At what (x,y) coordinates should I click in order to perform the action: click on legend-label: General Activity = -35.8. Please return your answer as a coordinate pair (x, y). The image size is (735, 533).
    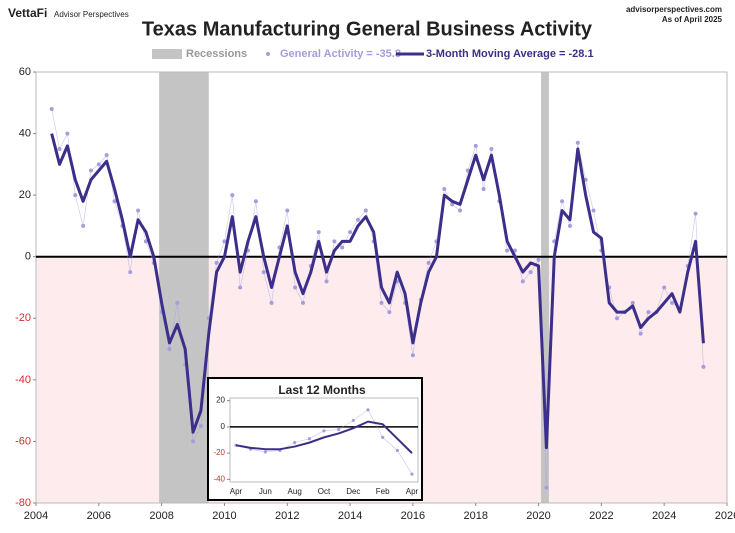
    Looking at the image, I should click on (340, 54).